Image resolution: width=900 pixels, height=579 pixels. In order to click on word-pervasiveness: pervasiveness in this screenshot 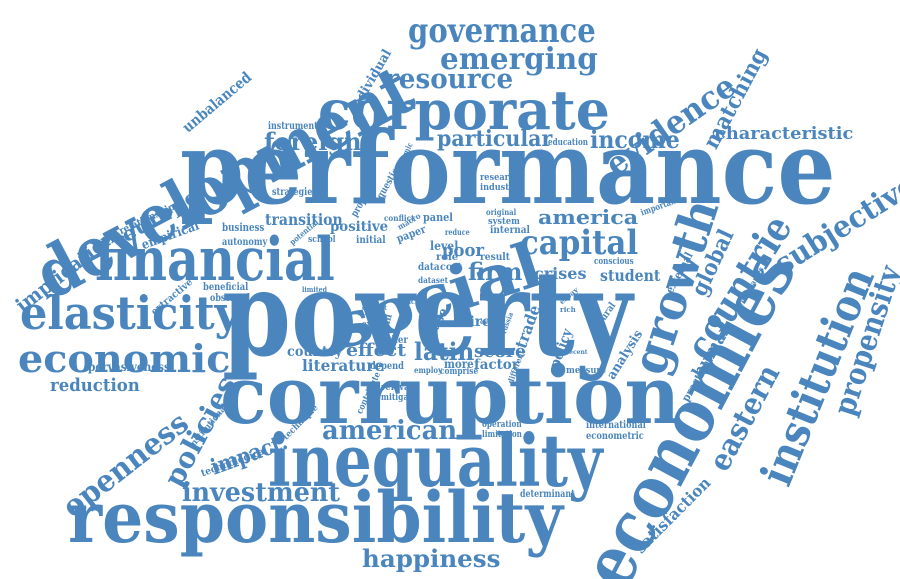, I will do `click(129, 367)`.